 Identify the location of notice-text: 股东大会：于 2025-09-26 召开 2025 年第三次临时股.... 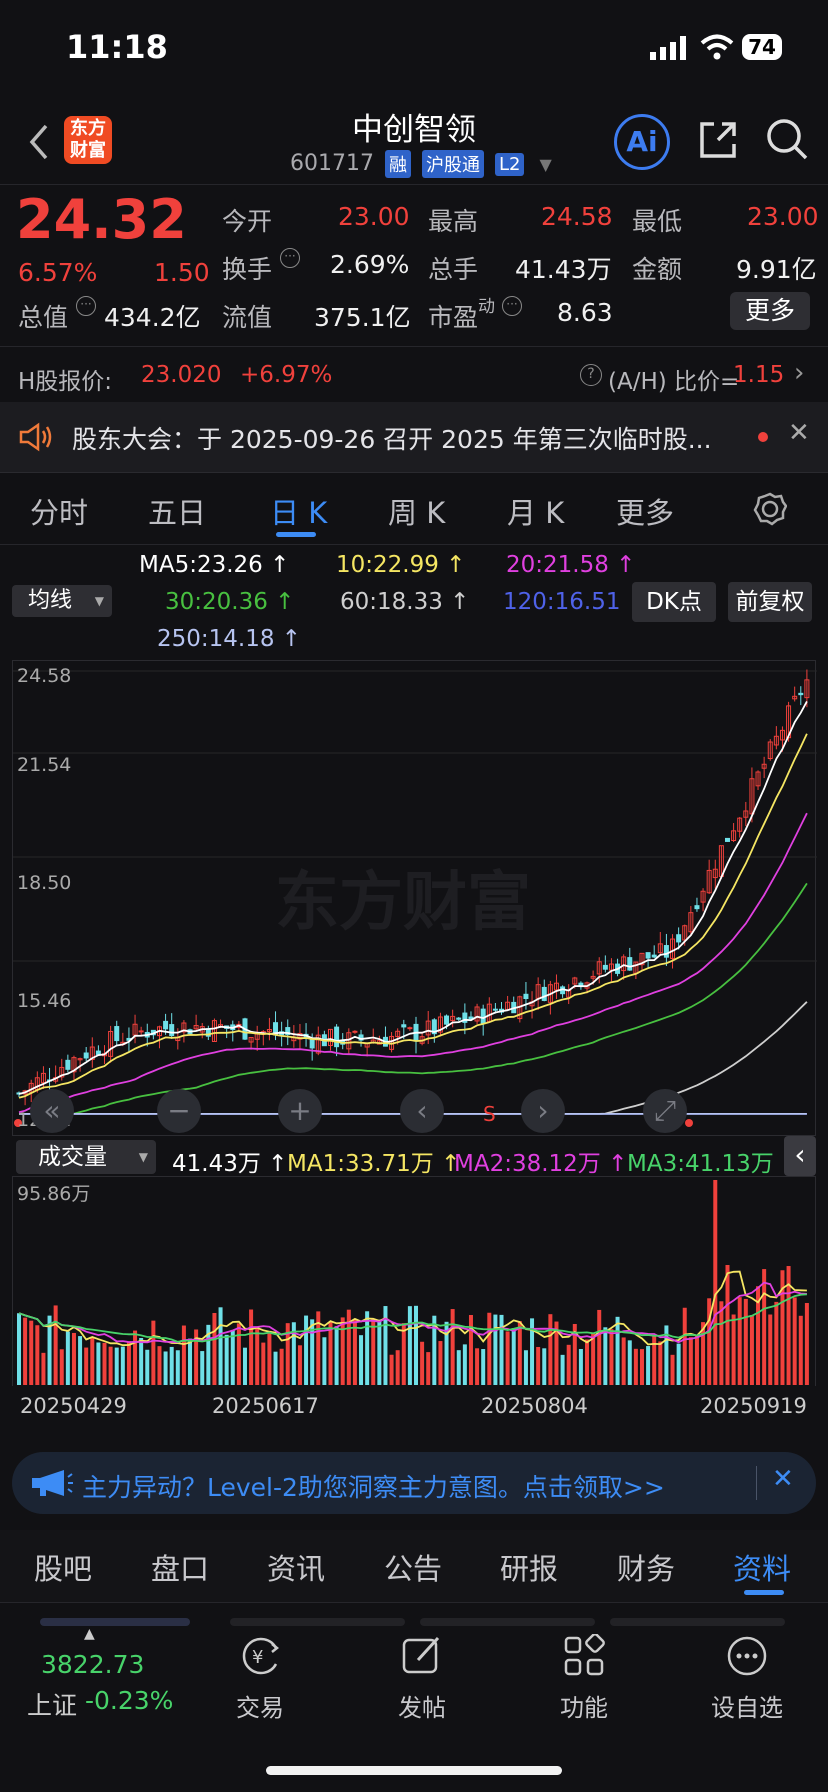
(392, 439).